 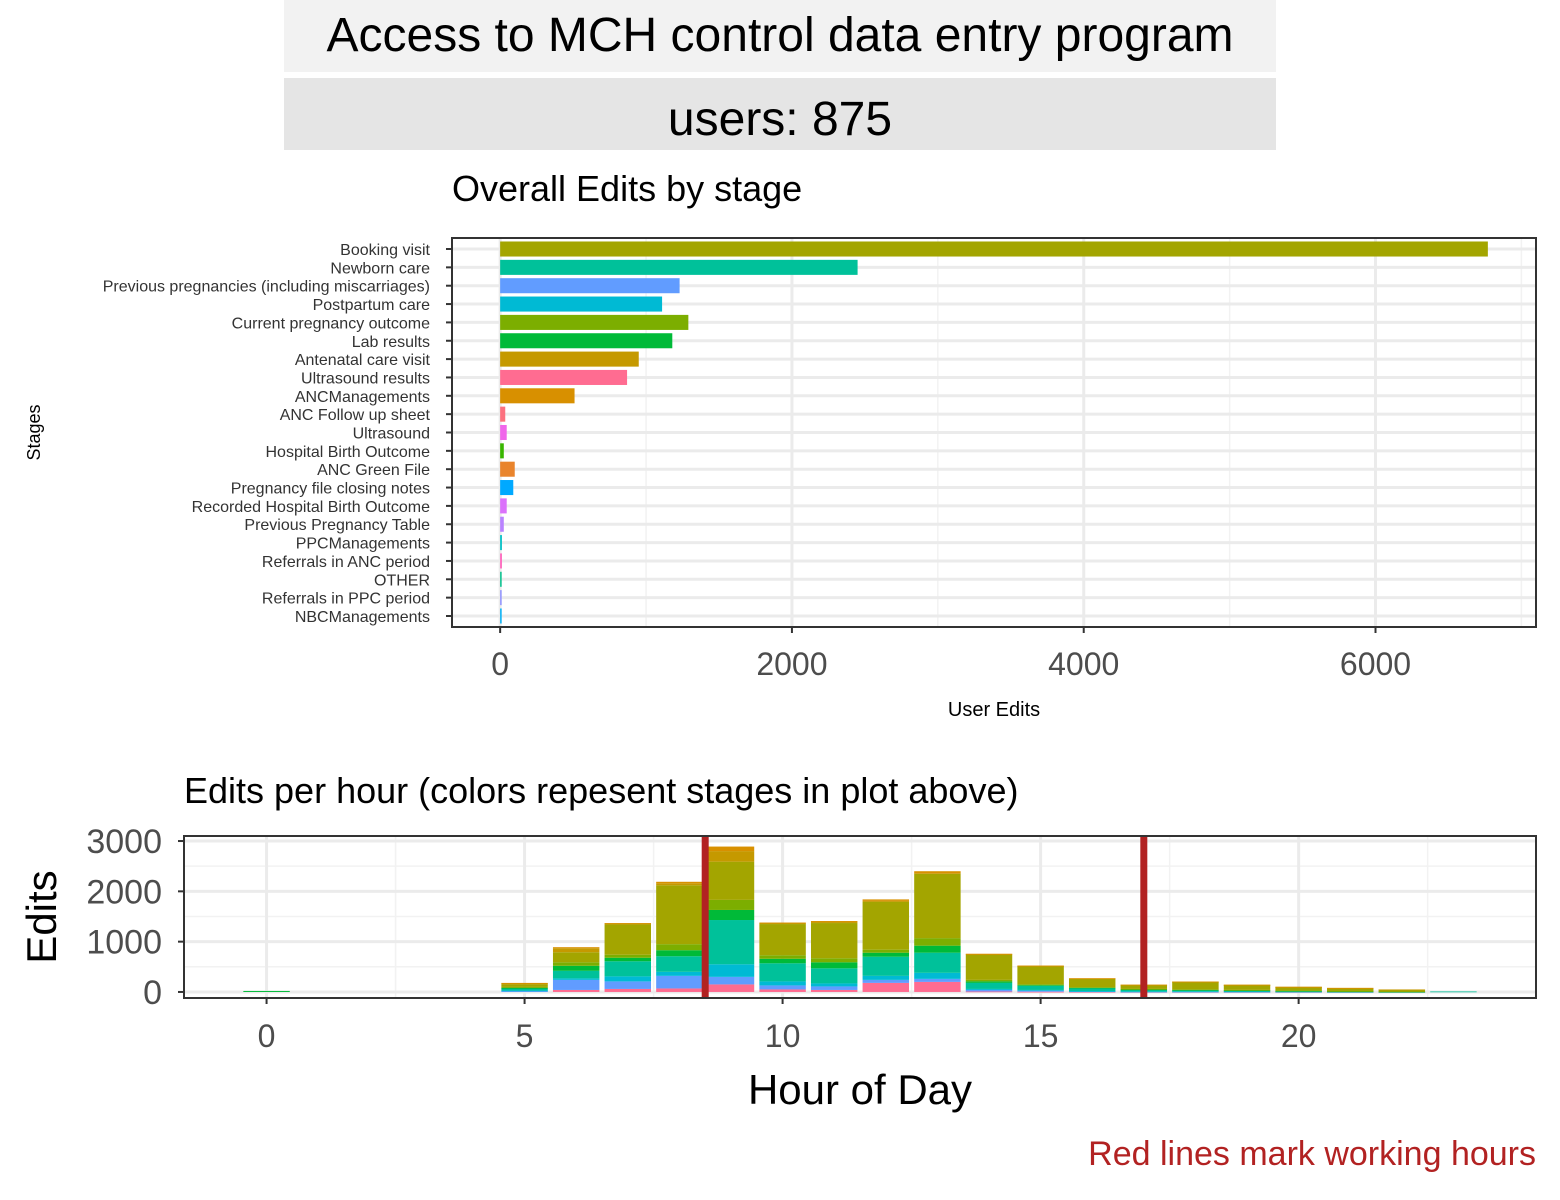 What do you see at coordinates (355, 415) in the screenshot?
I see `y-tick-label: ANC Follow up sheet` at bounding box center [355, 415].